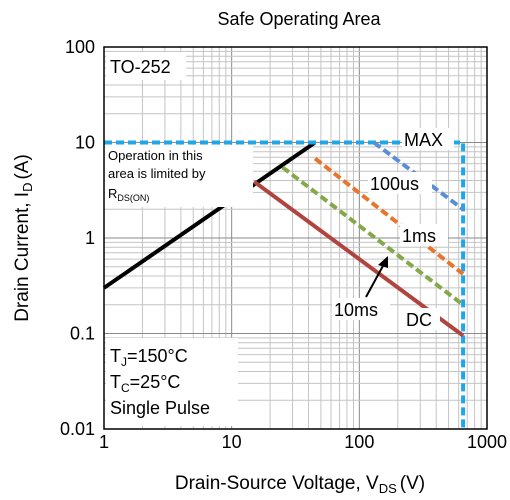 This screenshot has height=500, width=510. What do you see at coordinates (90, 238) in the screenshot?
I see `y-tick-label: 1` at bounding box center [90, 238].